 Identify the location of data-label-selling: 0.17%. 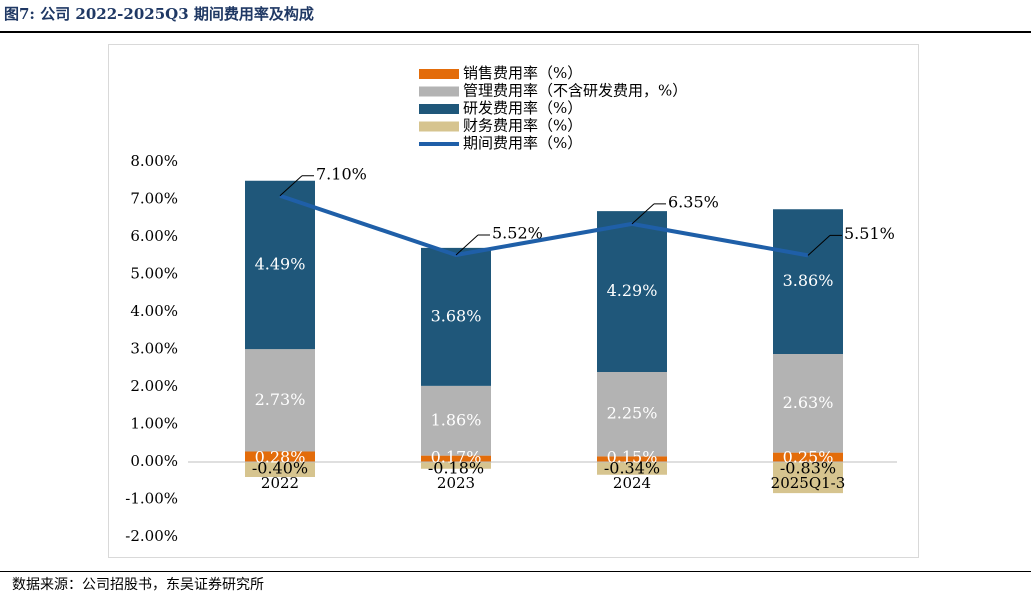
(456, 457).